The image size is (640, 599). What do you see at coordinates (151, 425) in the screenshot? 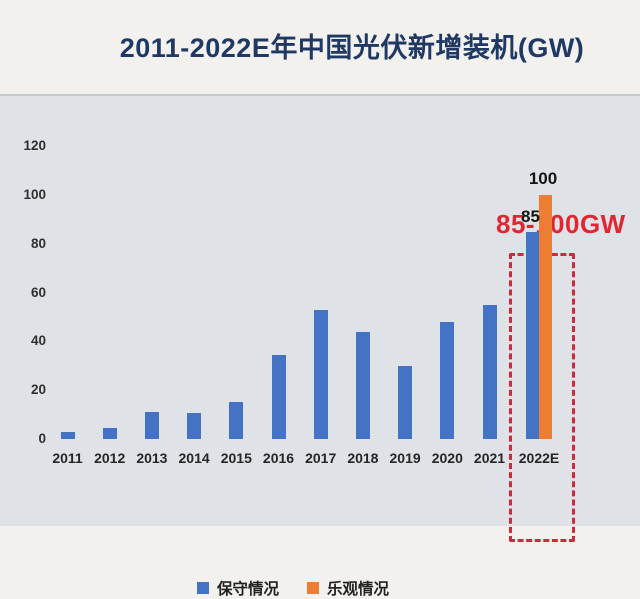
I see `bar-2013` at bounding box center [151, 425].